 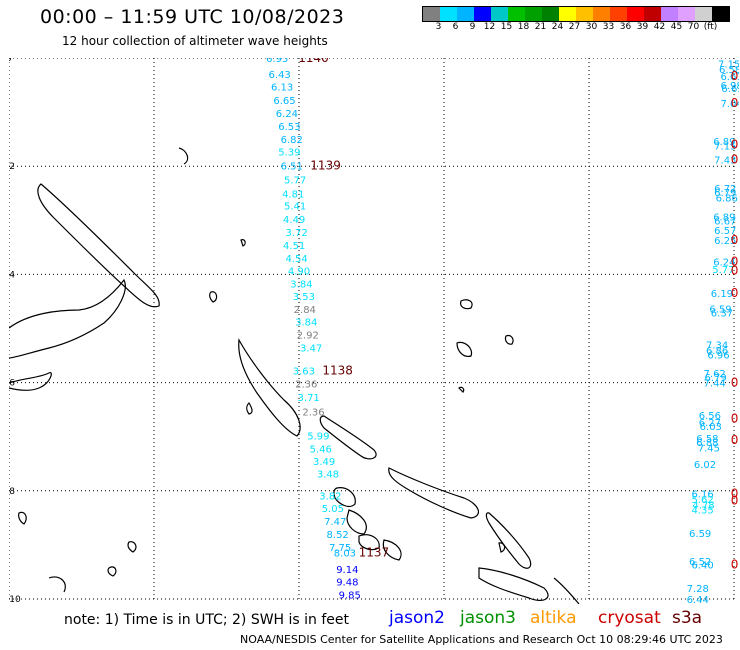 What do you see at coordinates (718, 355) in the screenshot?
I see `wave-height-label: 6.96` at bounding box center [718, 355].